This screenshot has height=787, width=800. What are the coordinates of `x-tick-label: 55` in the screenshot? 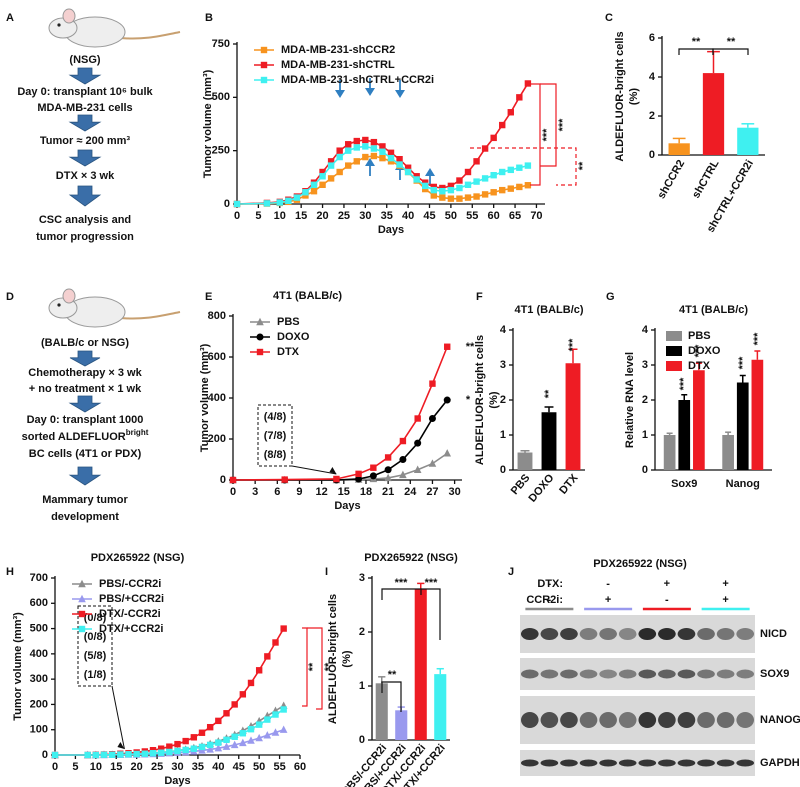 It's located at (472, 216).